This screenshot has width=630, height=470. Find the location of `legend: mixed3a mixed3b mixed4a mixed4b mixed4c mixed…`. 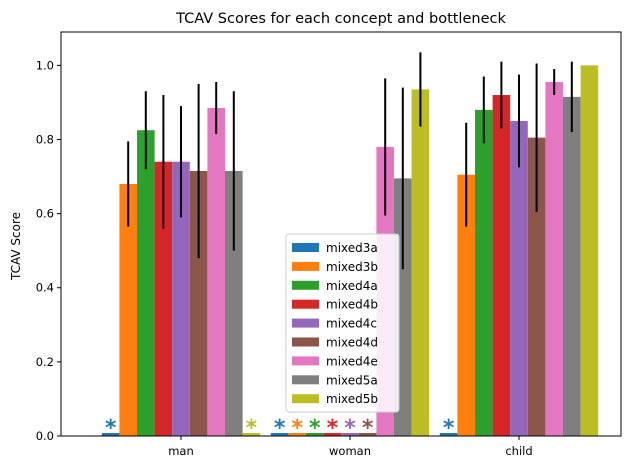

legend: mixed3a mixed3b mixed4a mixed4b mixed4c mixed… is located at coordinates (342, 323).